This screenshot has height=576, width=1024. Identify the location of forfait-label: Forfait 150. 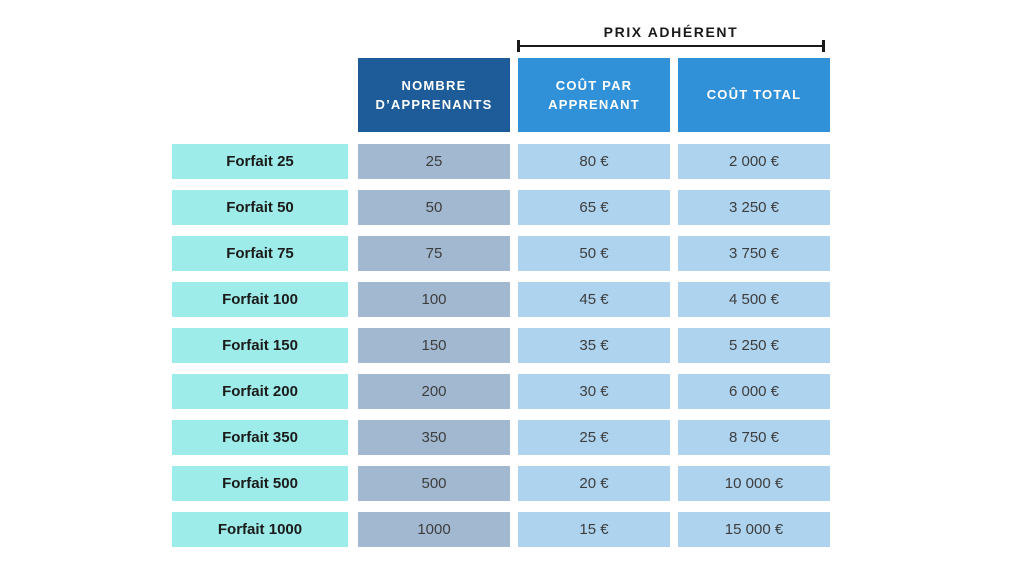
(260, 345).